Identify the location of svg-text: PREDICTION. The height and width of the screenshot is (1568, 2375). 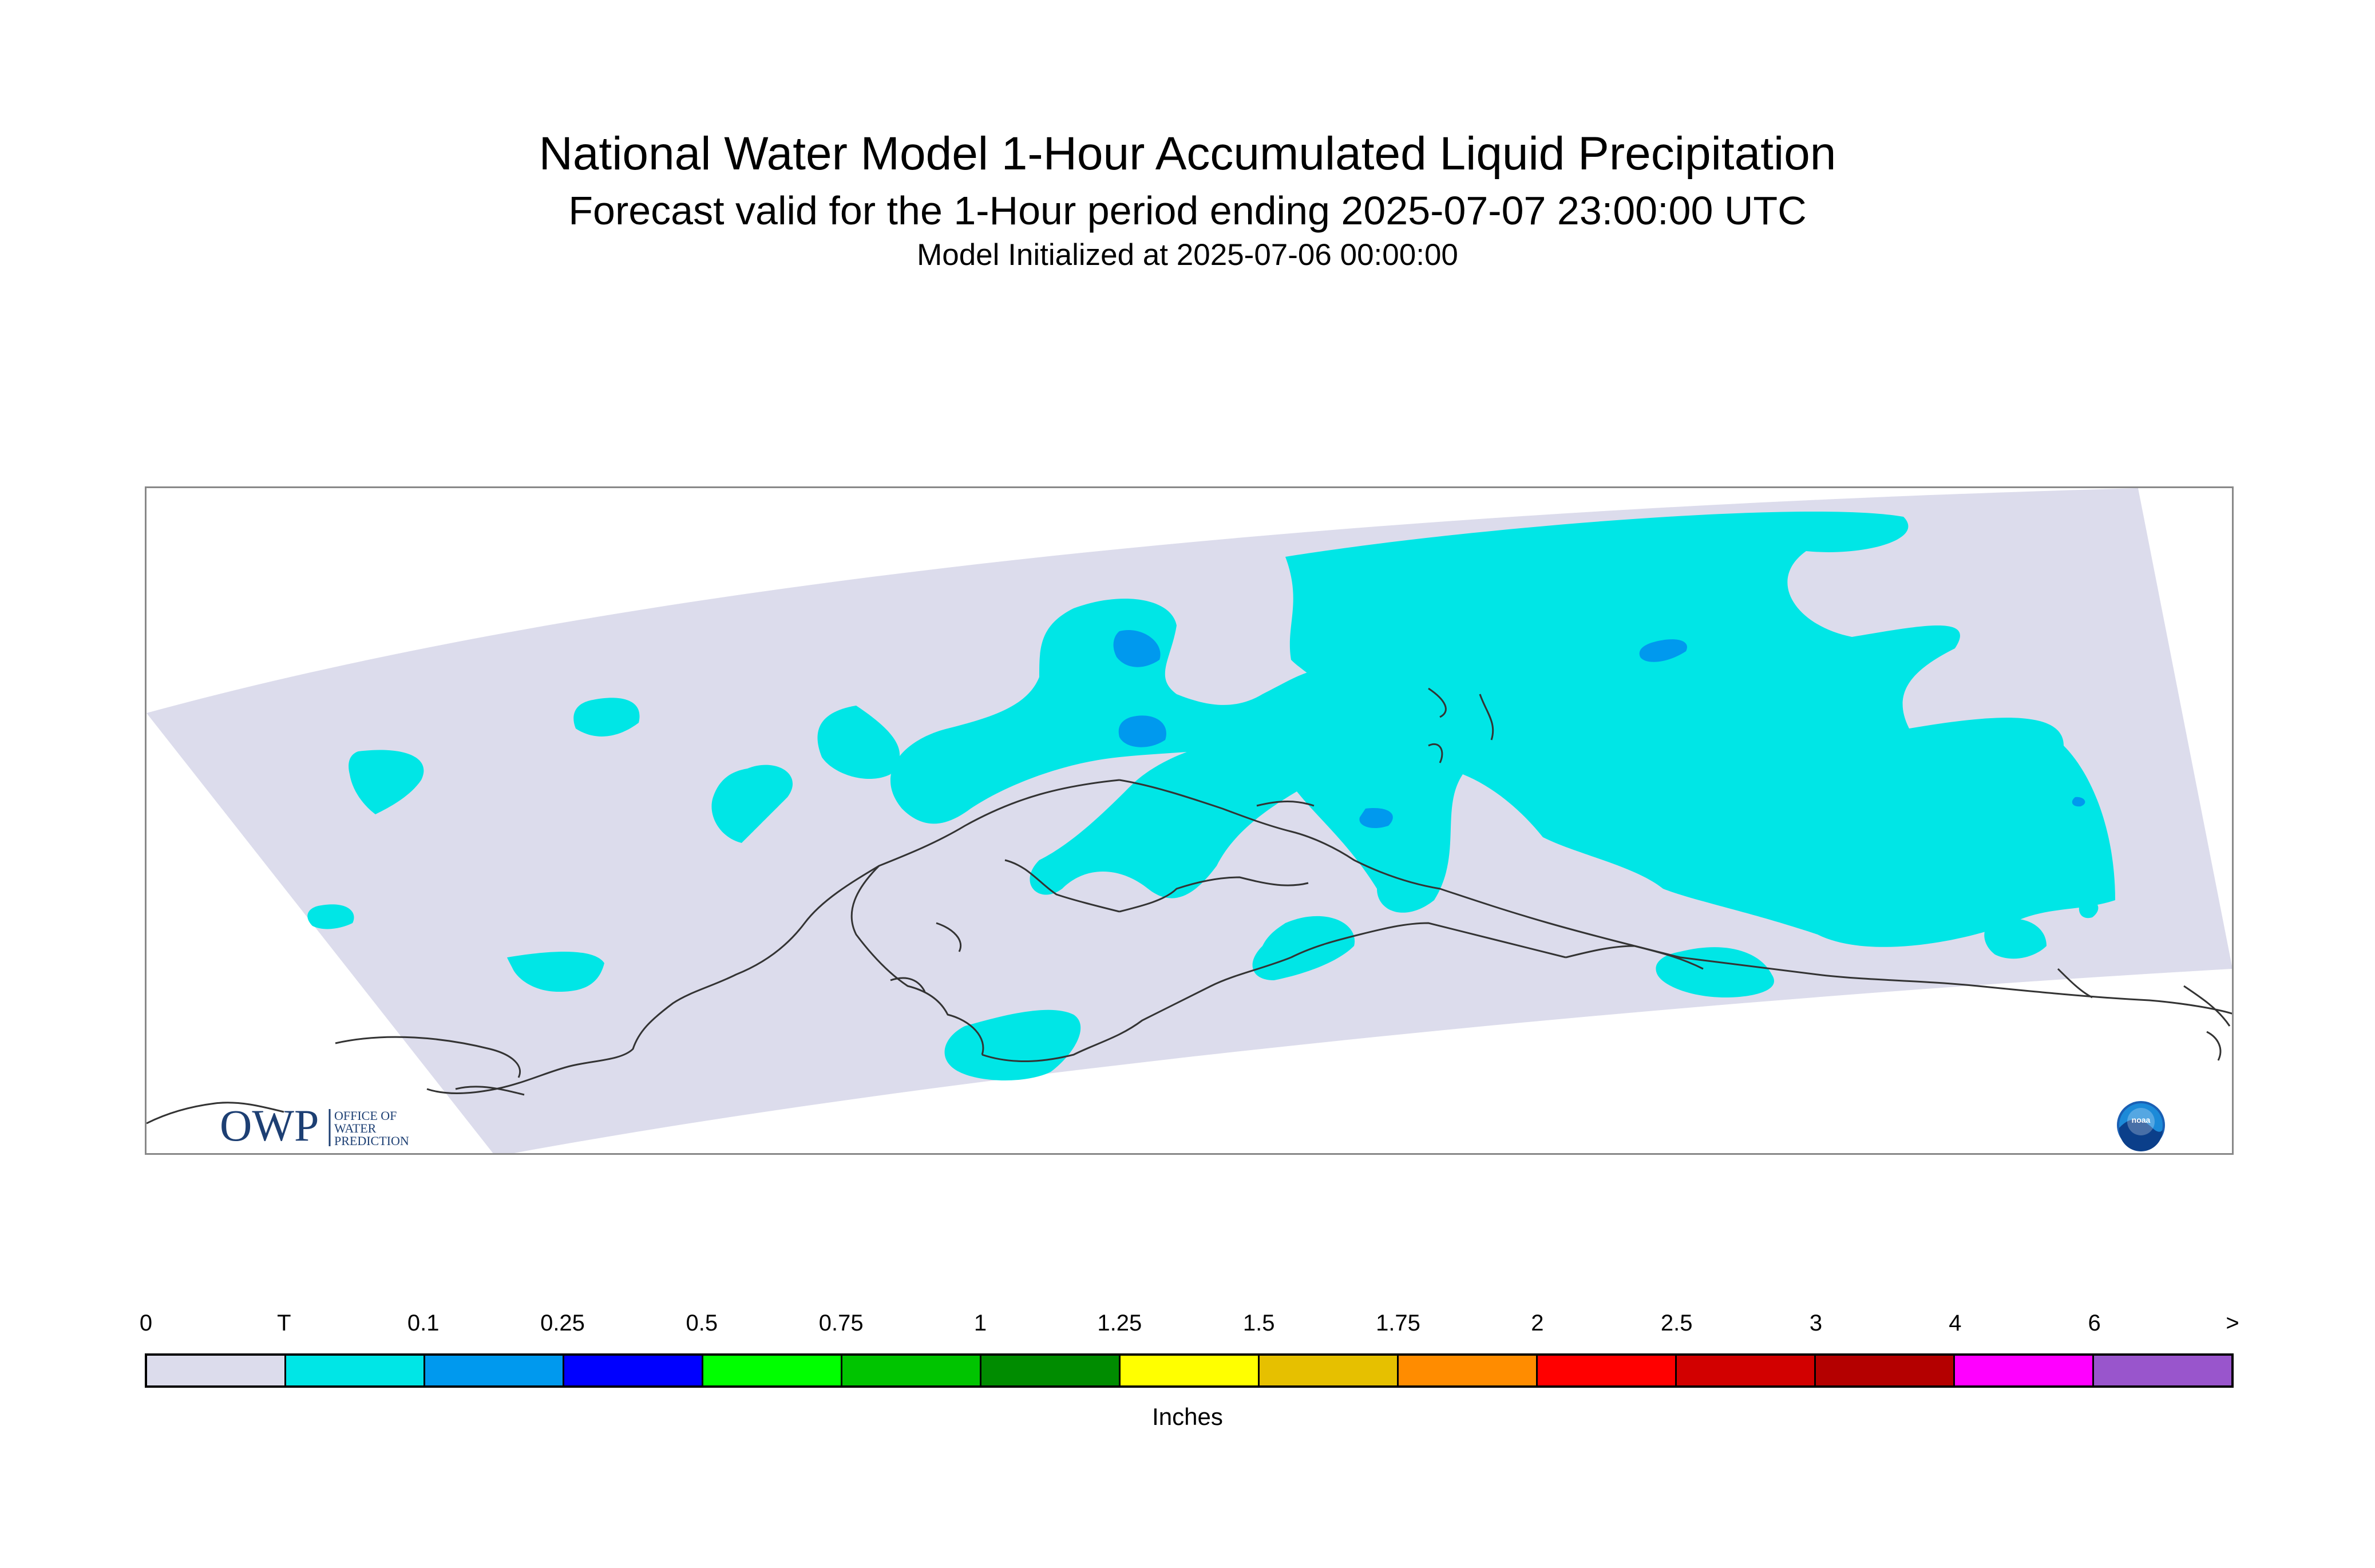
(371, 1141).